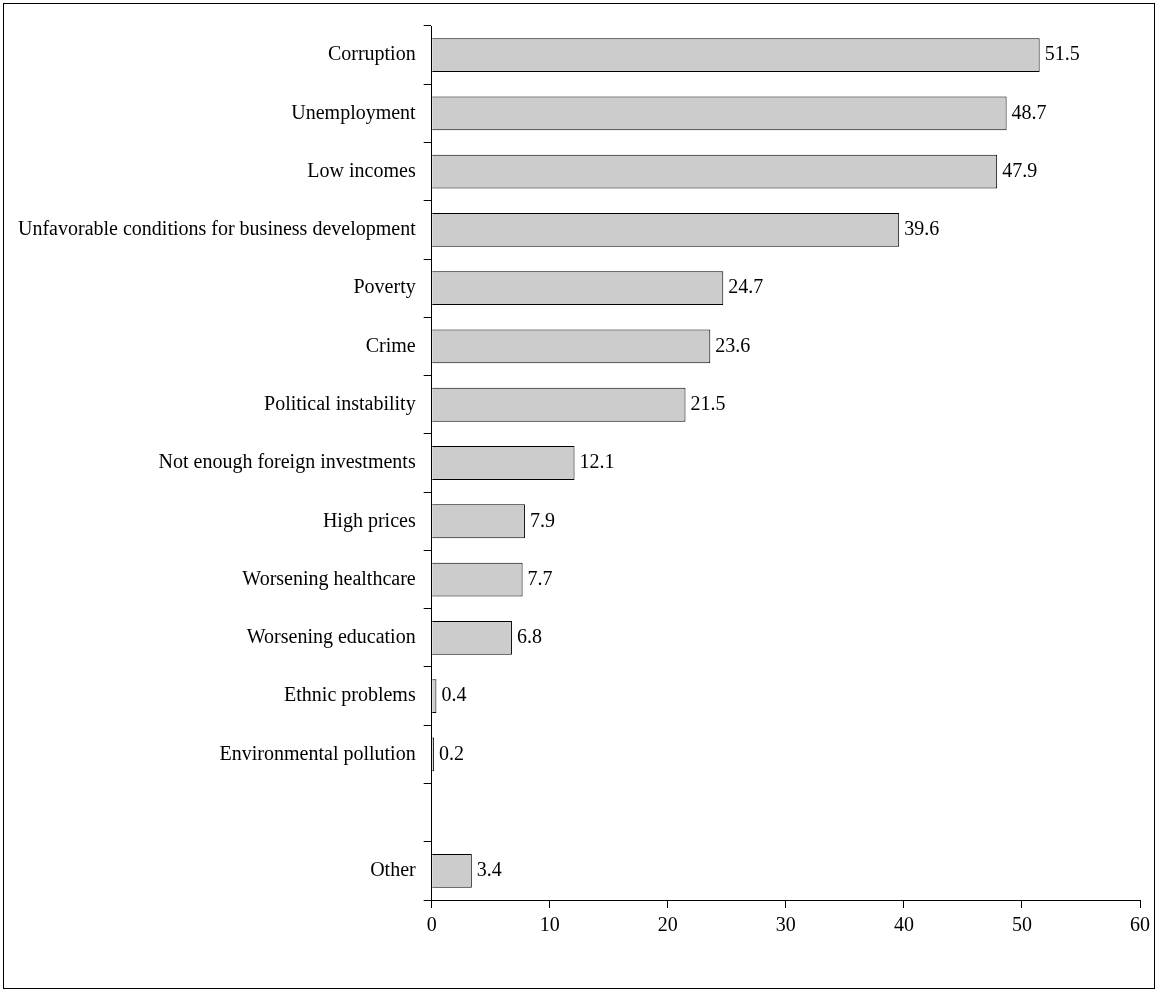  I want to click on data-label: 12.1, so click(597, 461).